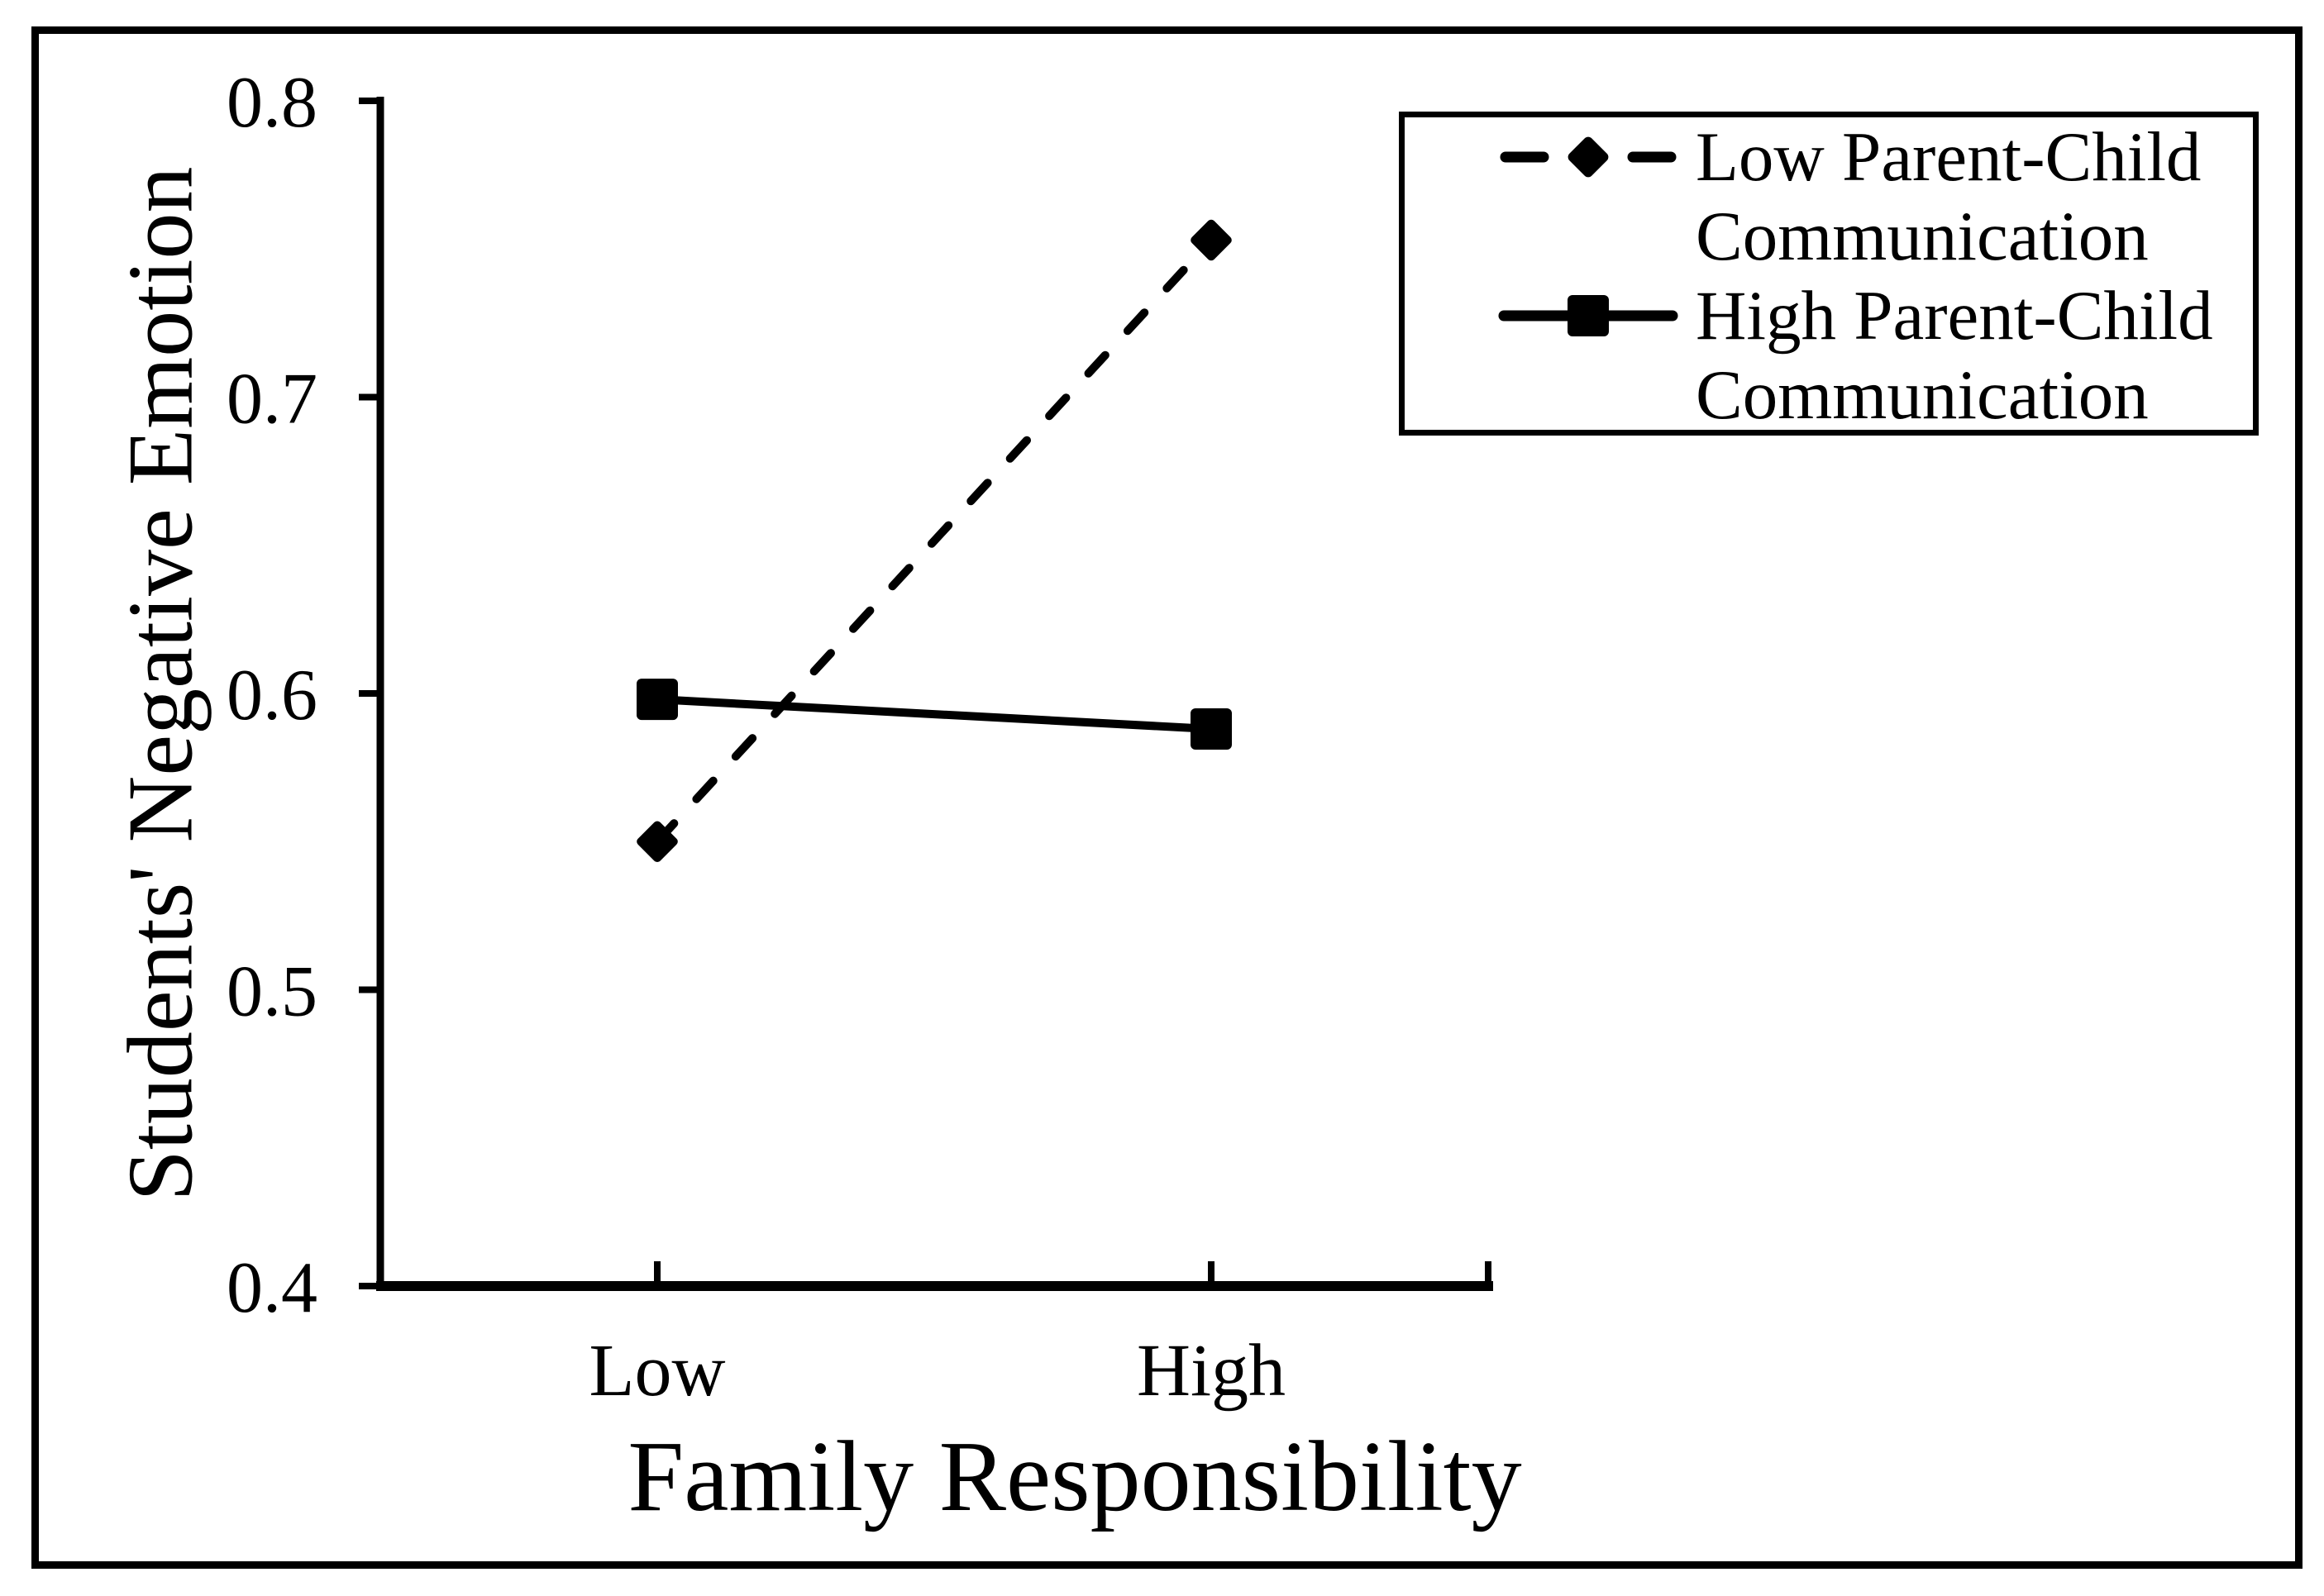 The width and height of the screenshot is (2324, 1596). What do you see at coordinates (1588, 157) in the screenshot?
I see `dashed-line-diamond-icon` at bounding box center [1588, 157].